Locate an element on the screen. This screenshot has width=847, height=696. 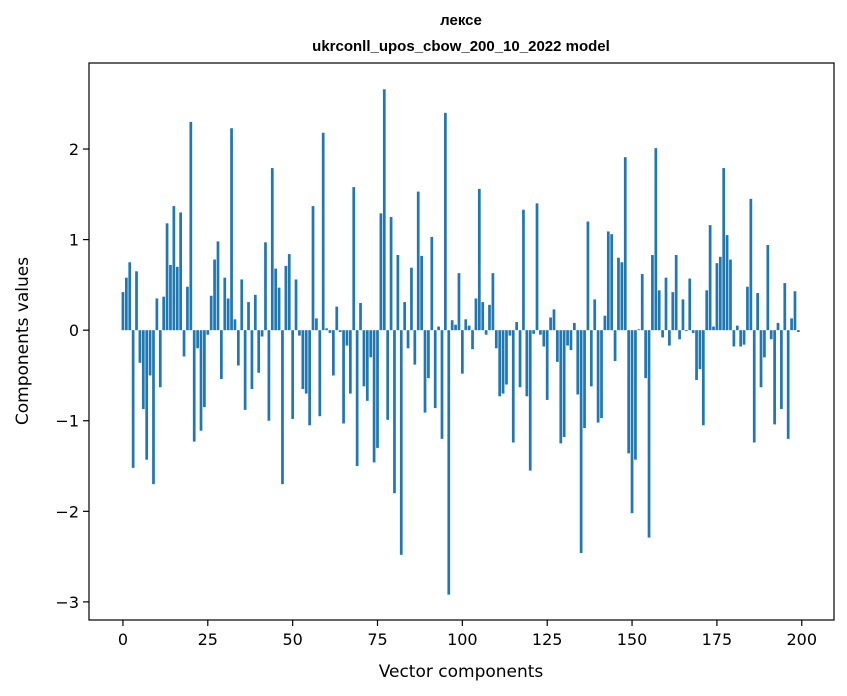
x-tick-label-150: 150 is located at coordinates (632, 639).